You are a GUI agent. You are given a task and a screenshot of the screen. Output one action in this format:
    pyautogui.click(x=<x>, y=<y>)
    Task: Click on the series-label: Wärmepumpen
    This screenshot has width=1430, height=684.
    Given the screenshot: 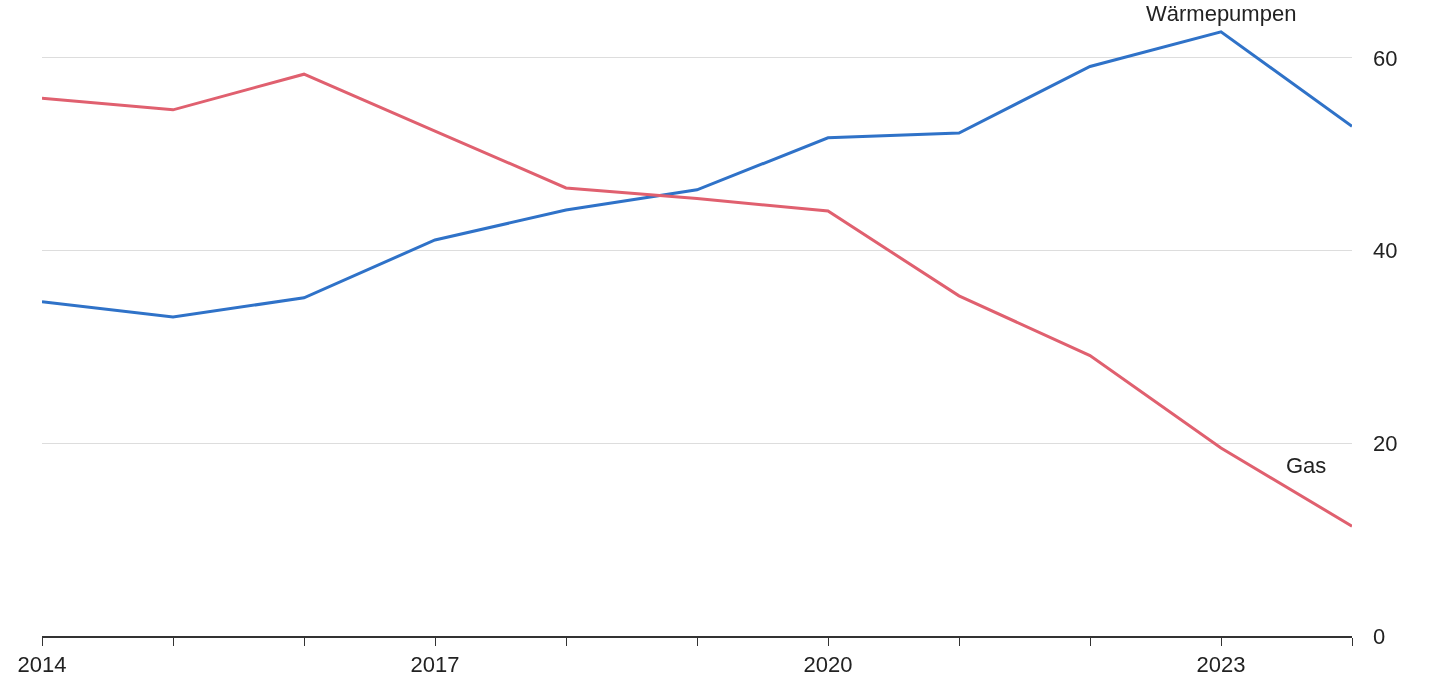 What is the action you would take?
    pyautogui.click(x=1221, y=13)
    